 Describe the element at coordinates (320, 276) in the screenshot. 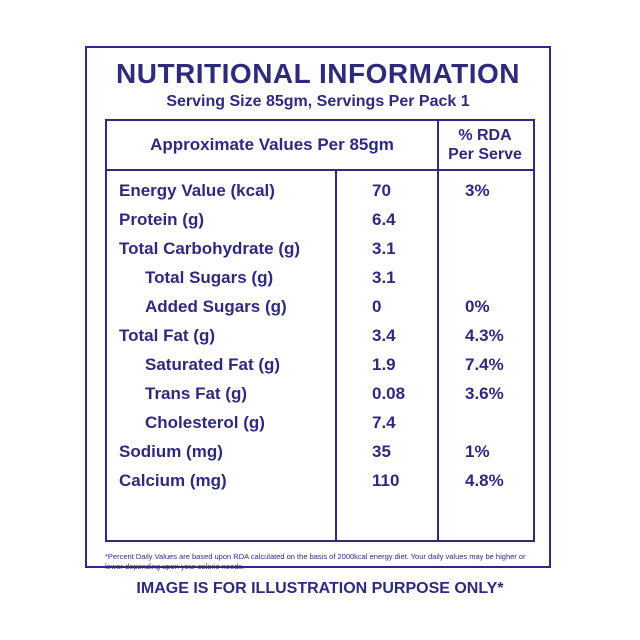

I see `table-row: Total Sugars (g) 3.1` at that location.